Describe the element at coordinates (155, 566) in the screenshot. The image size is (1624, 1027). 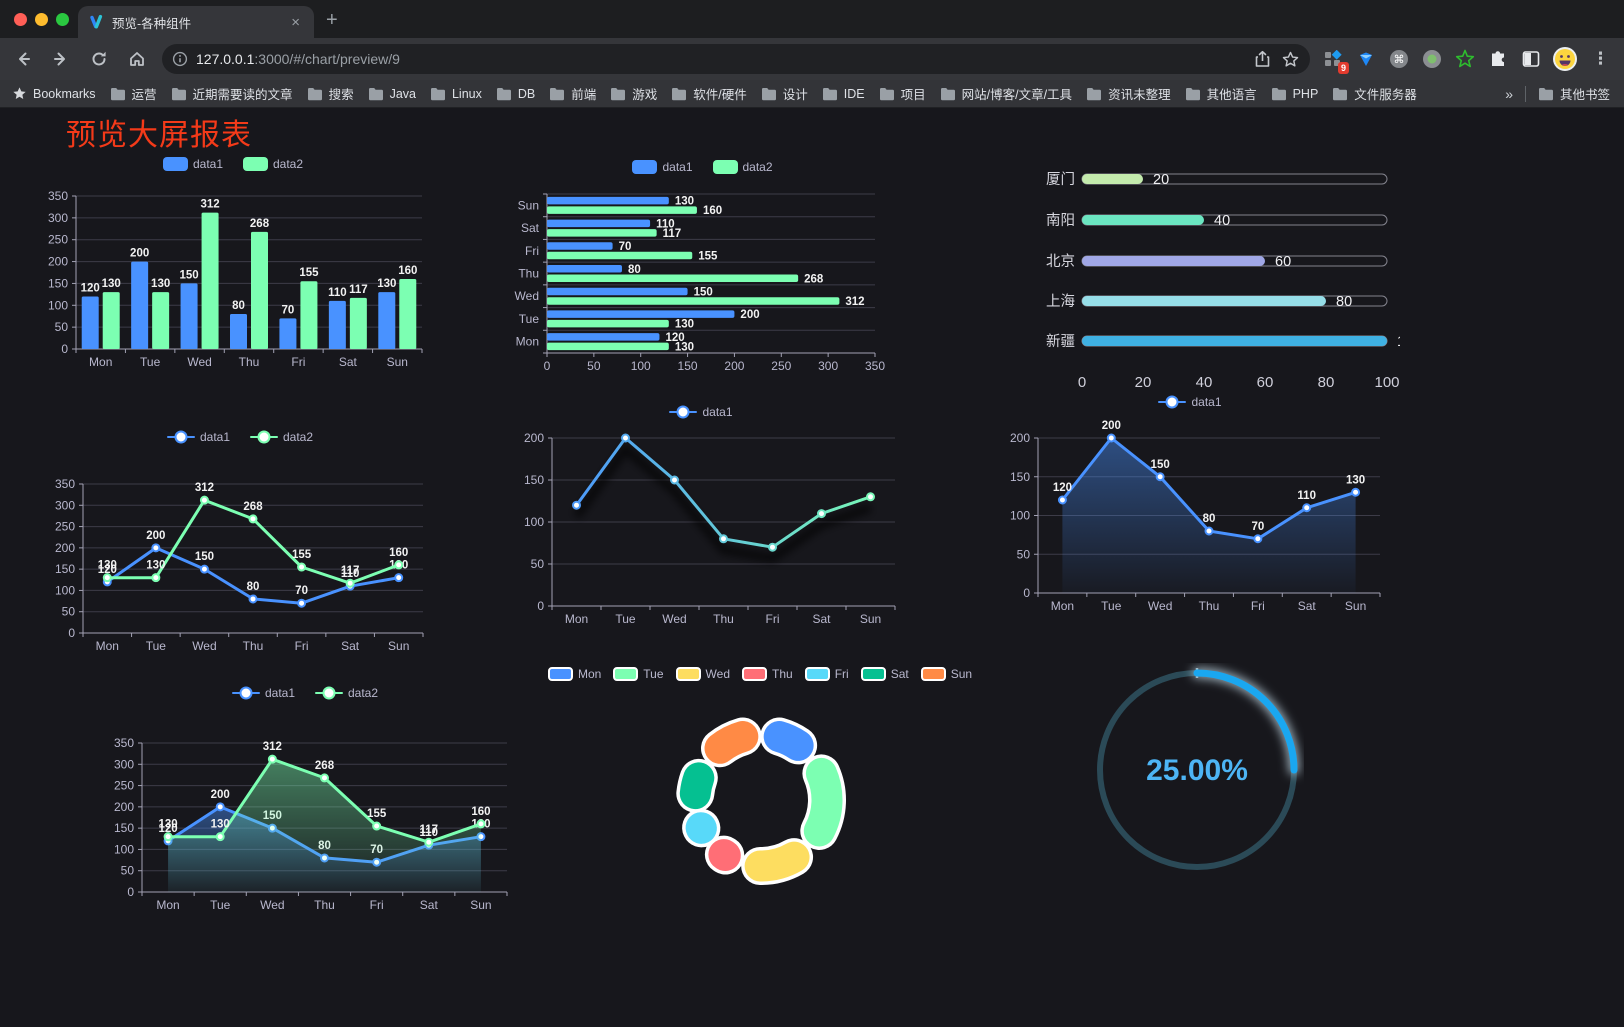
I see `svg-text: 130` at that location.